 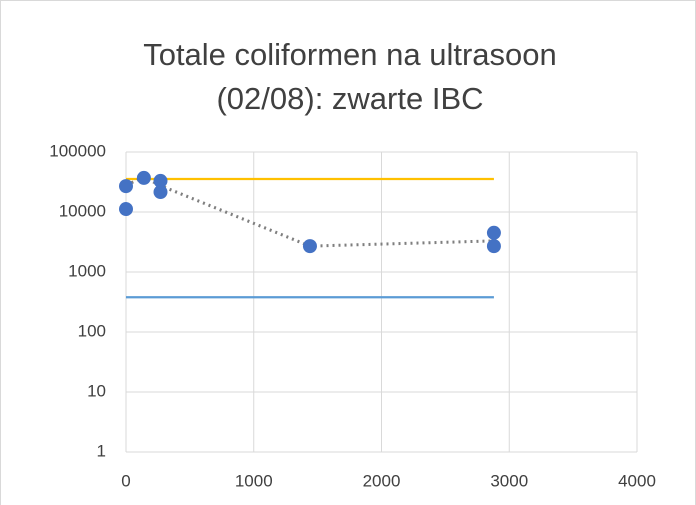 What do you see at coordinates (87, 270) in the screenshot?
I see `y-tick-label: 1000` at bounding box center [87, 270].